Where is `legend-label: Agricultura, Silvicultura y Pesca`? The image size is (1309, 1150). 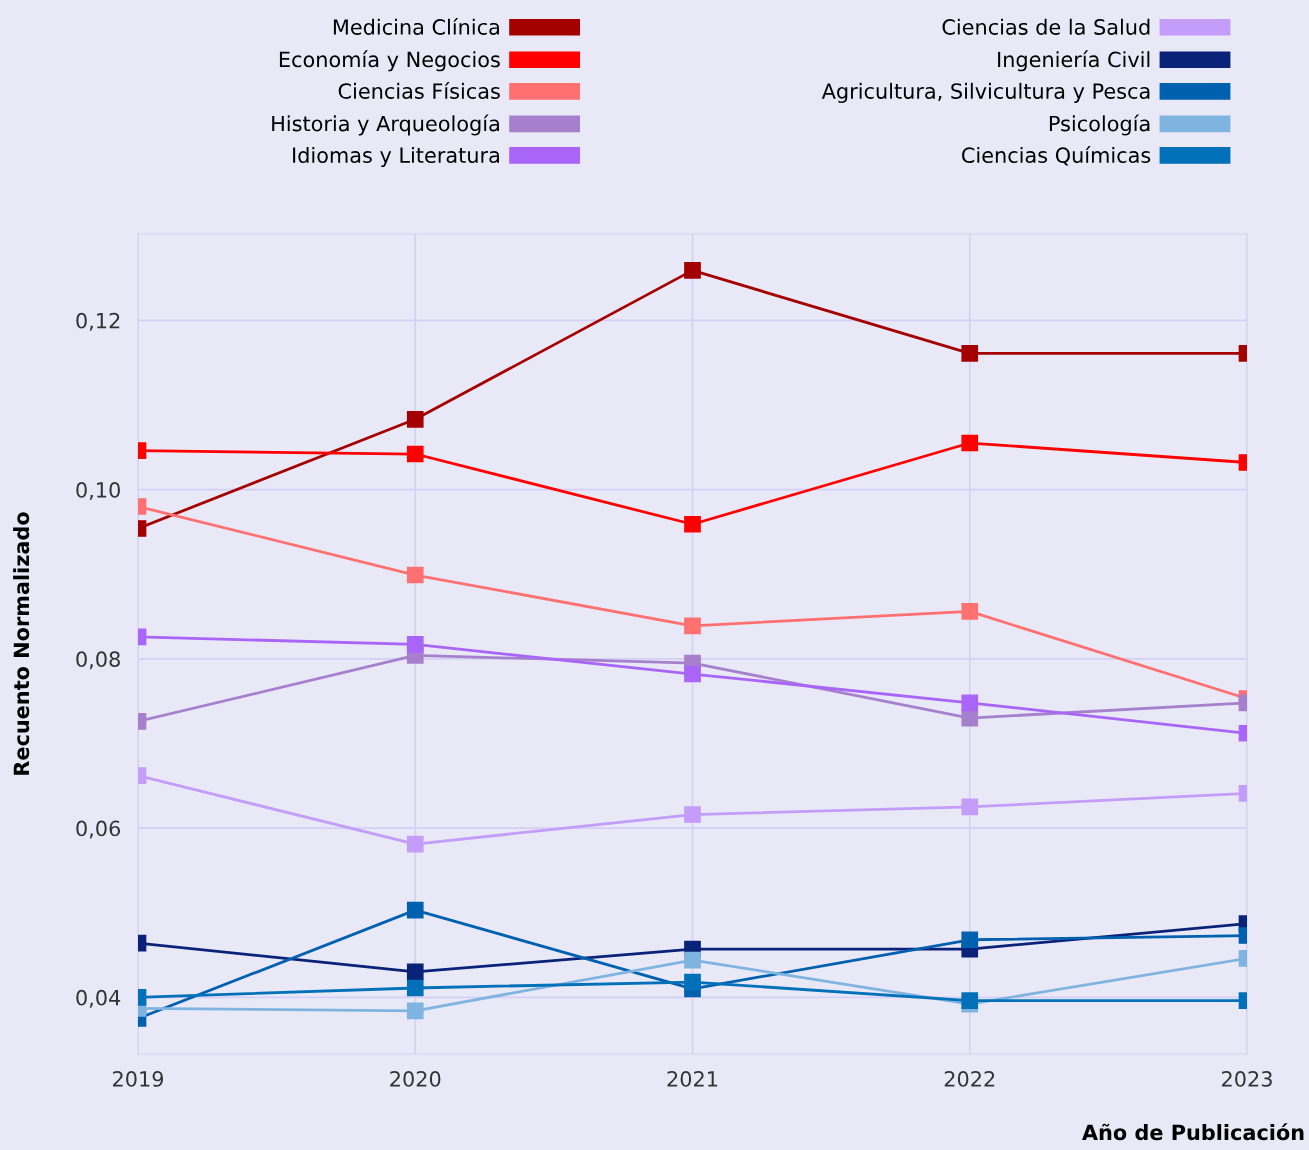
legend-label: Agricultura, Silvicultura y Pesca is located at coordinates (985, 92).